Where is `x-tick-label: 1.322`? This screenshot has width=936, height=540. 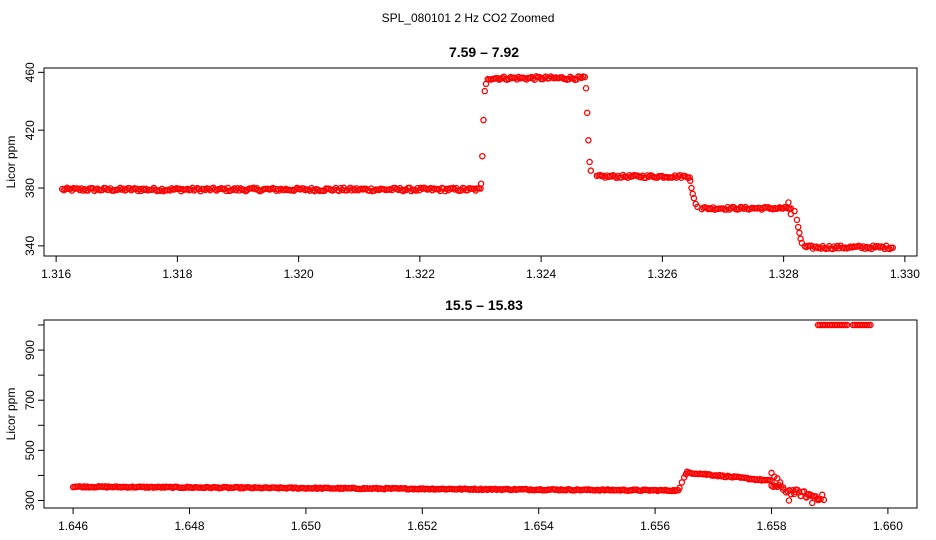 x-tick-label: 1.322 is located at coordinates (420, 274).